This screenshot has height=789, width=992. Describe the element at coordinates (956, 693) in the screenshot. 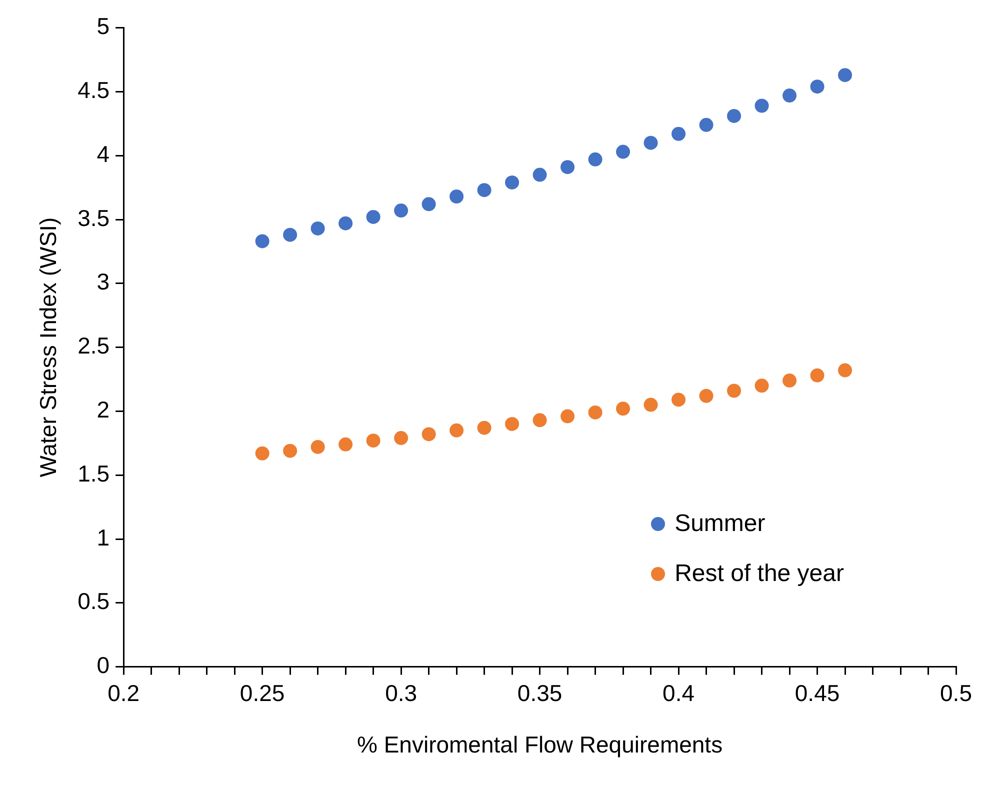

I see `x-tick-label: 0.5` at that location.